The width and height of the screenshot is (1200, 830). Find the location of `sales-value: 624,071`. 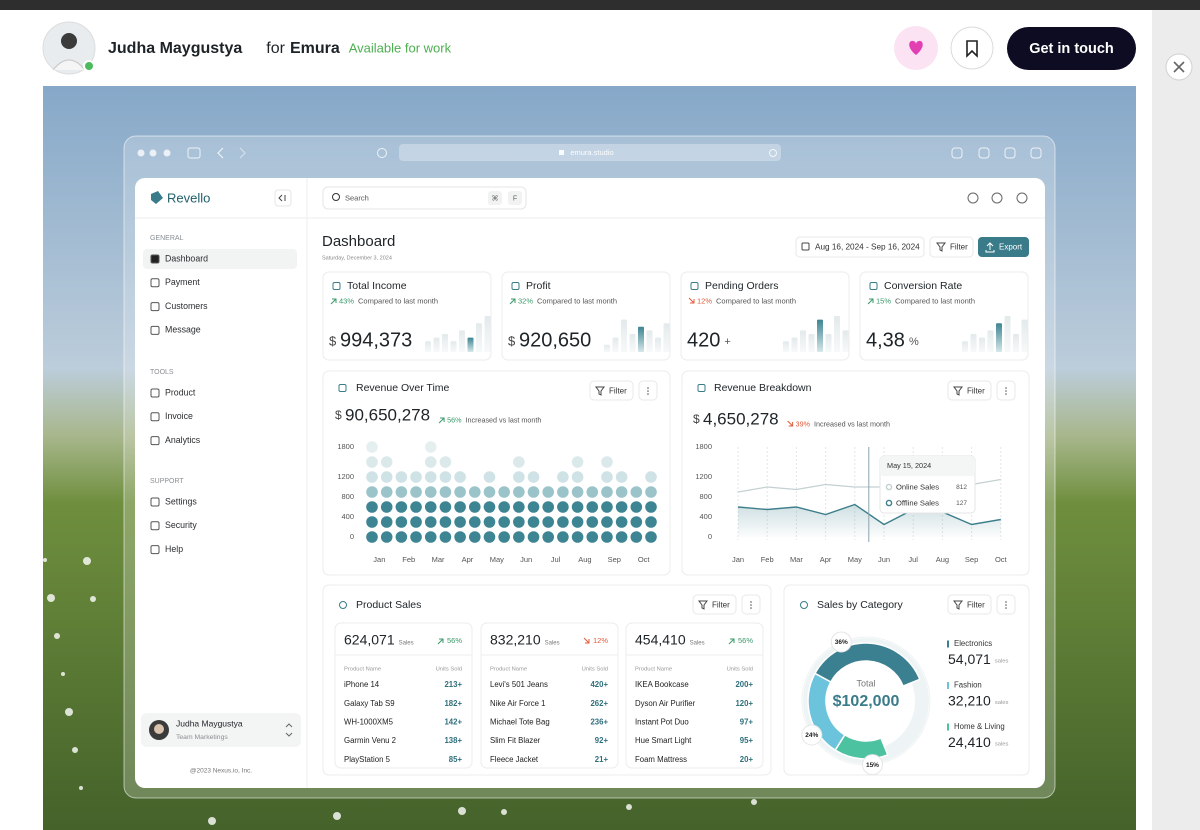

sales-value: 624,071 is located at coordinates (369, 640).